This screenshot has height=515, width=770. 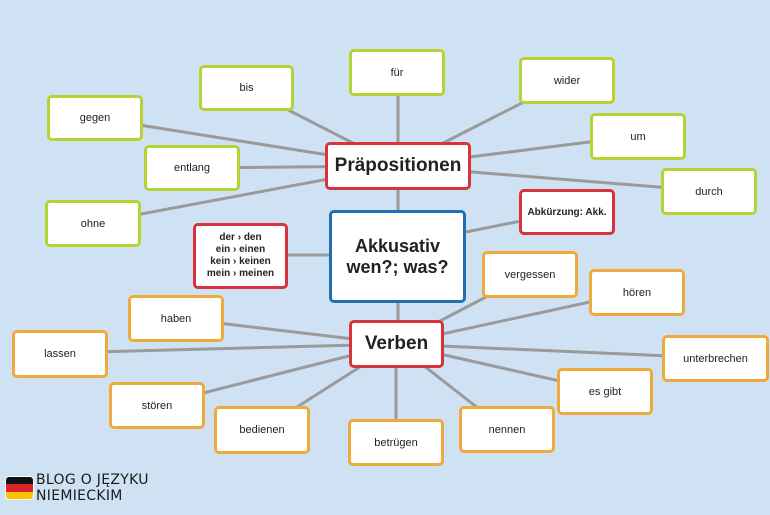 What do you see at coordinates (240, 249) in the screenshot?
I see `article-line: ein › einen` at bounding box center [240, 249].